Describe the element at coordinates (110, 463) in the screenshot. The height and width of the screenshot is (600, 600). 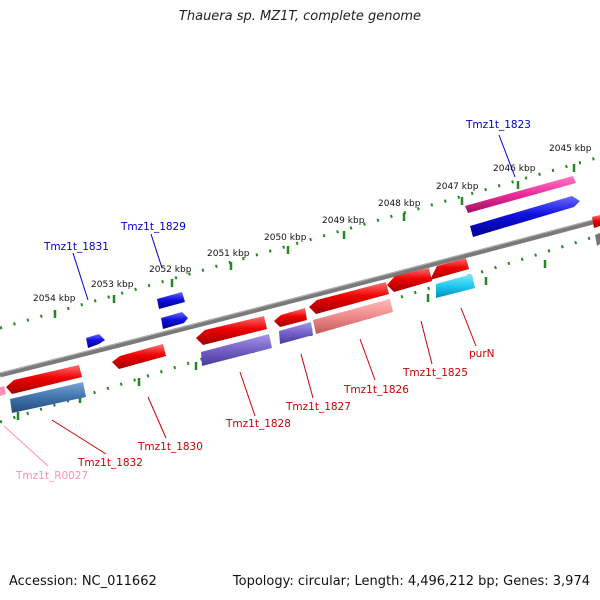
I see `label-tmz1t-1832: Tmz1t_1832` at that location.